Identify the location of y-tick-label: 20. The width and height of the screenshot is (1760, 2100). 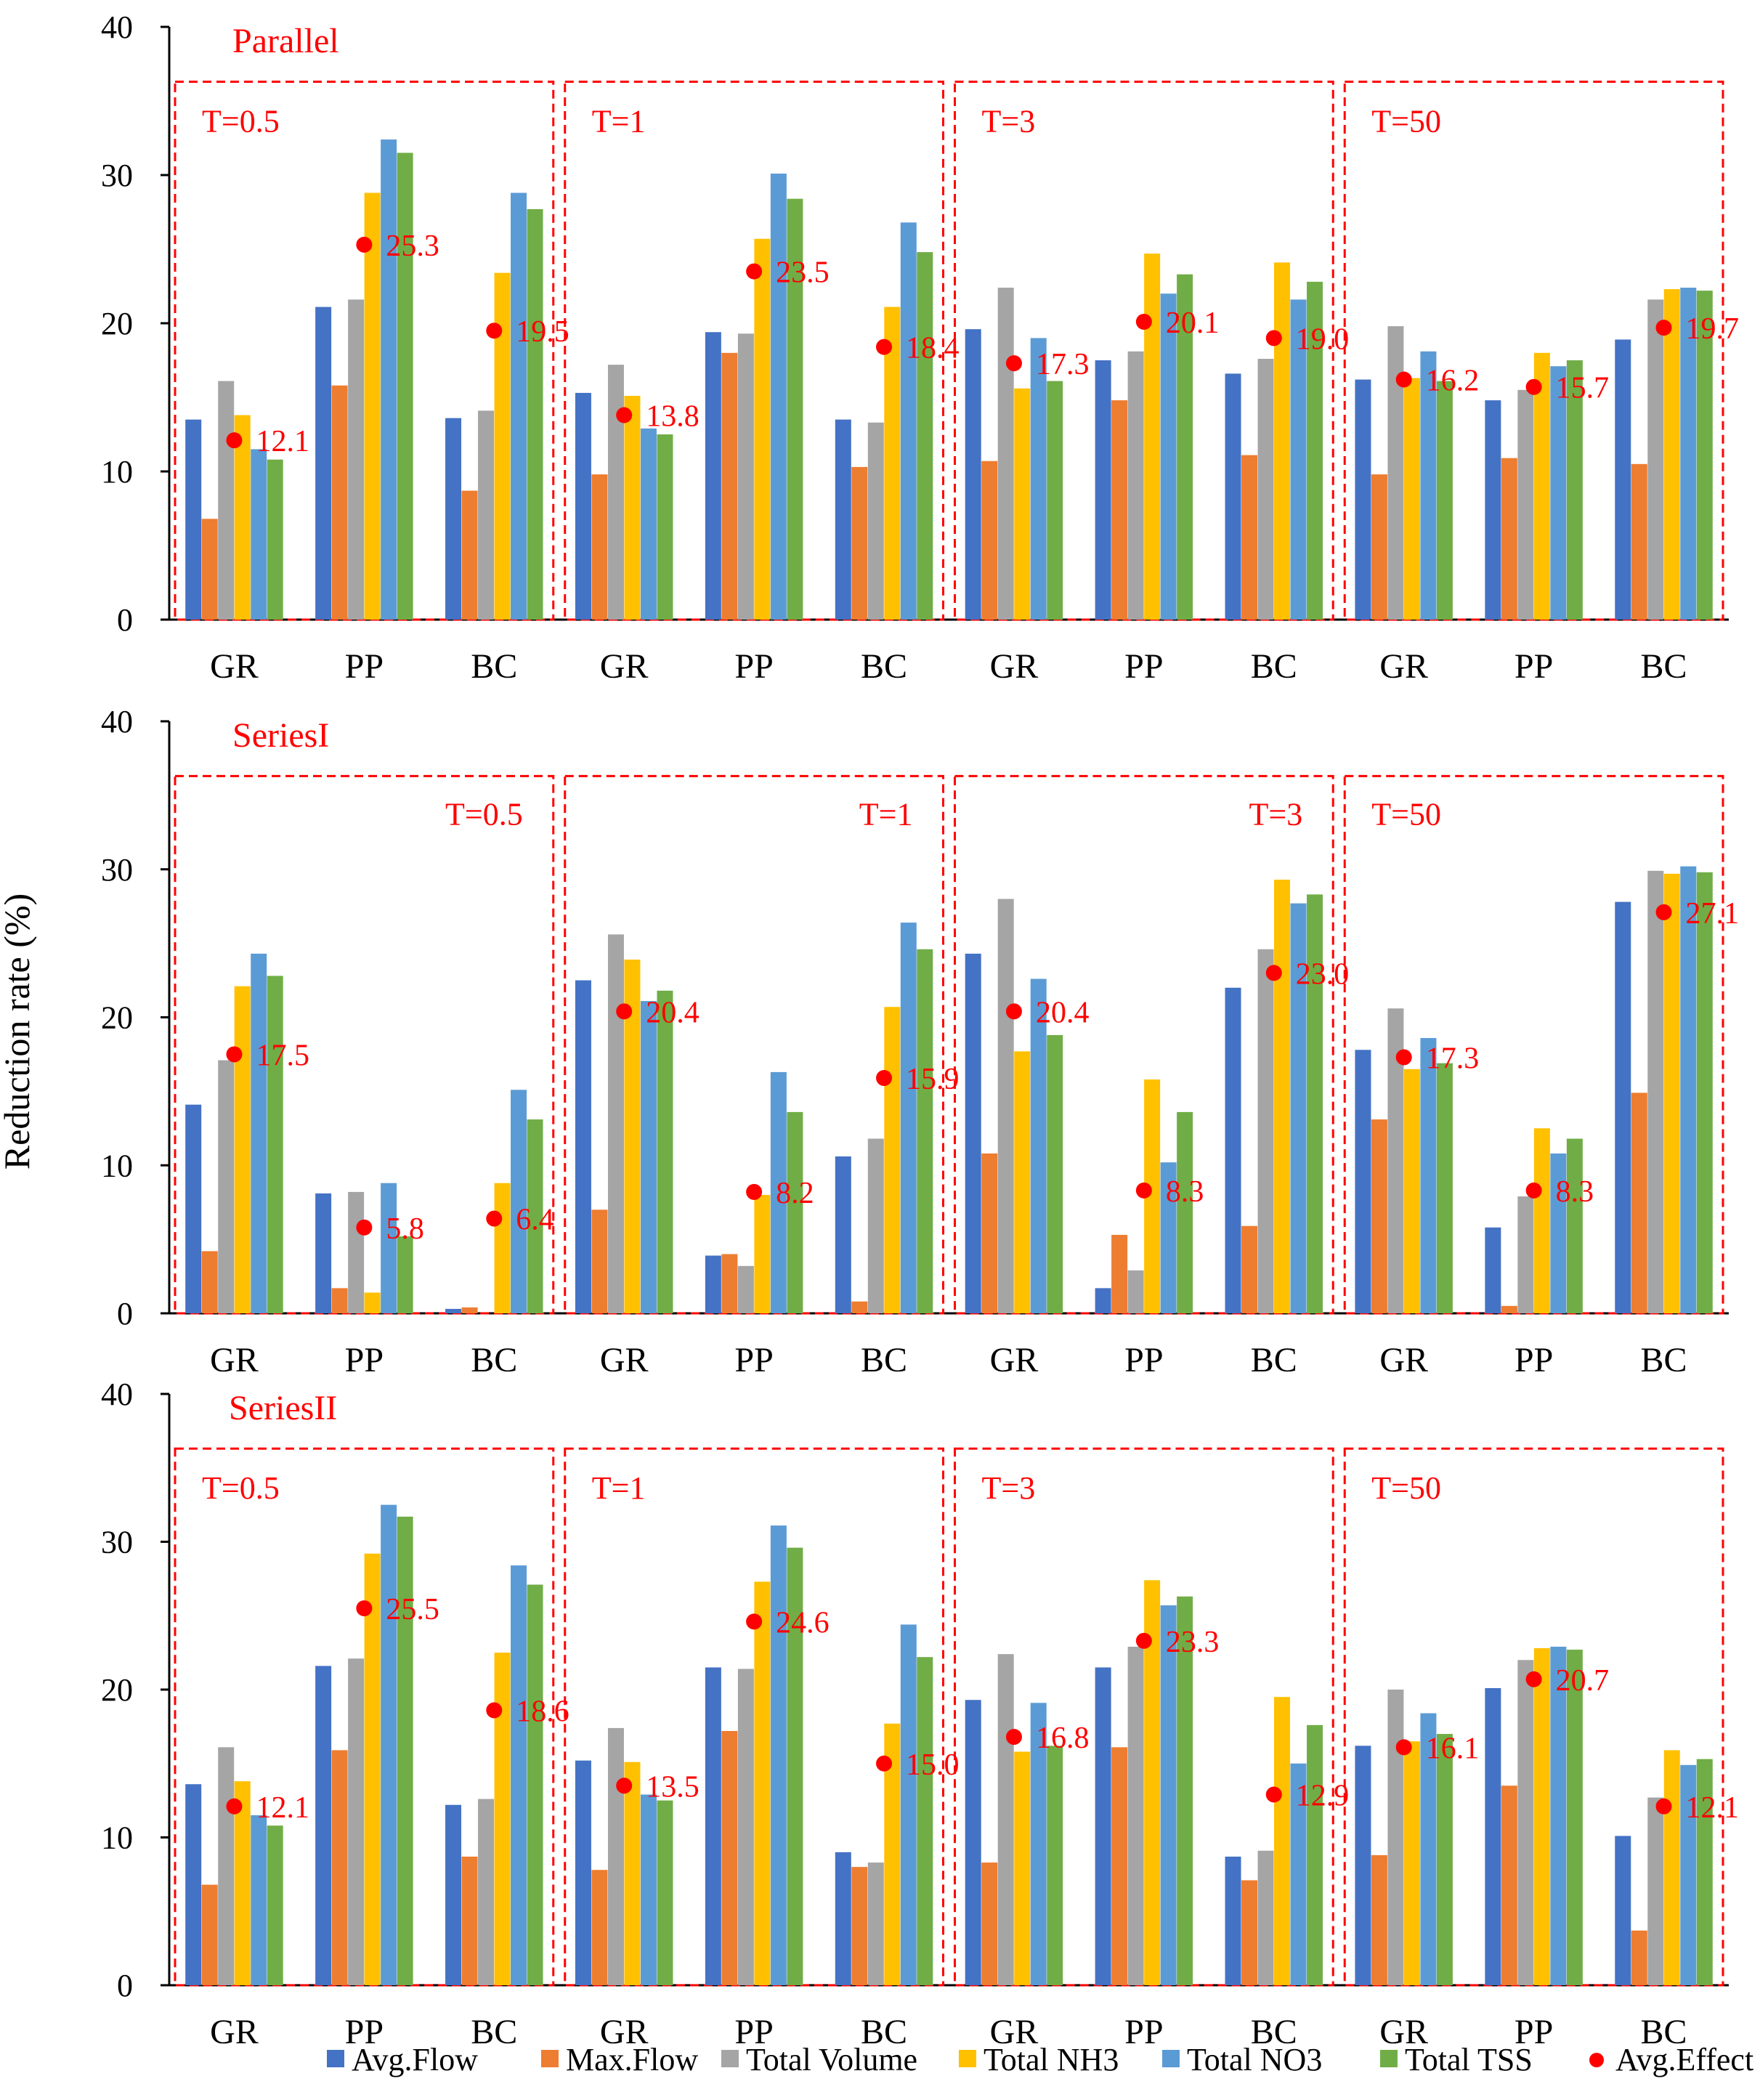
(117, 1690).